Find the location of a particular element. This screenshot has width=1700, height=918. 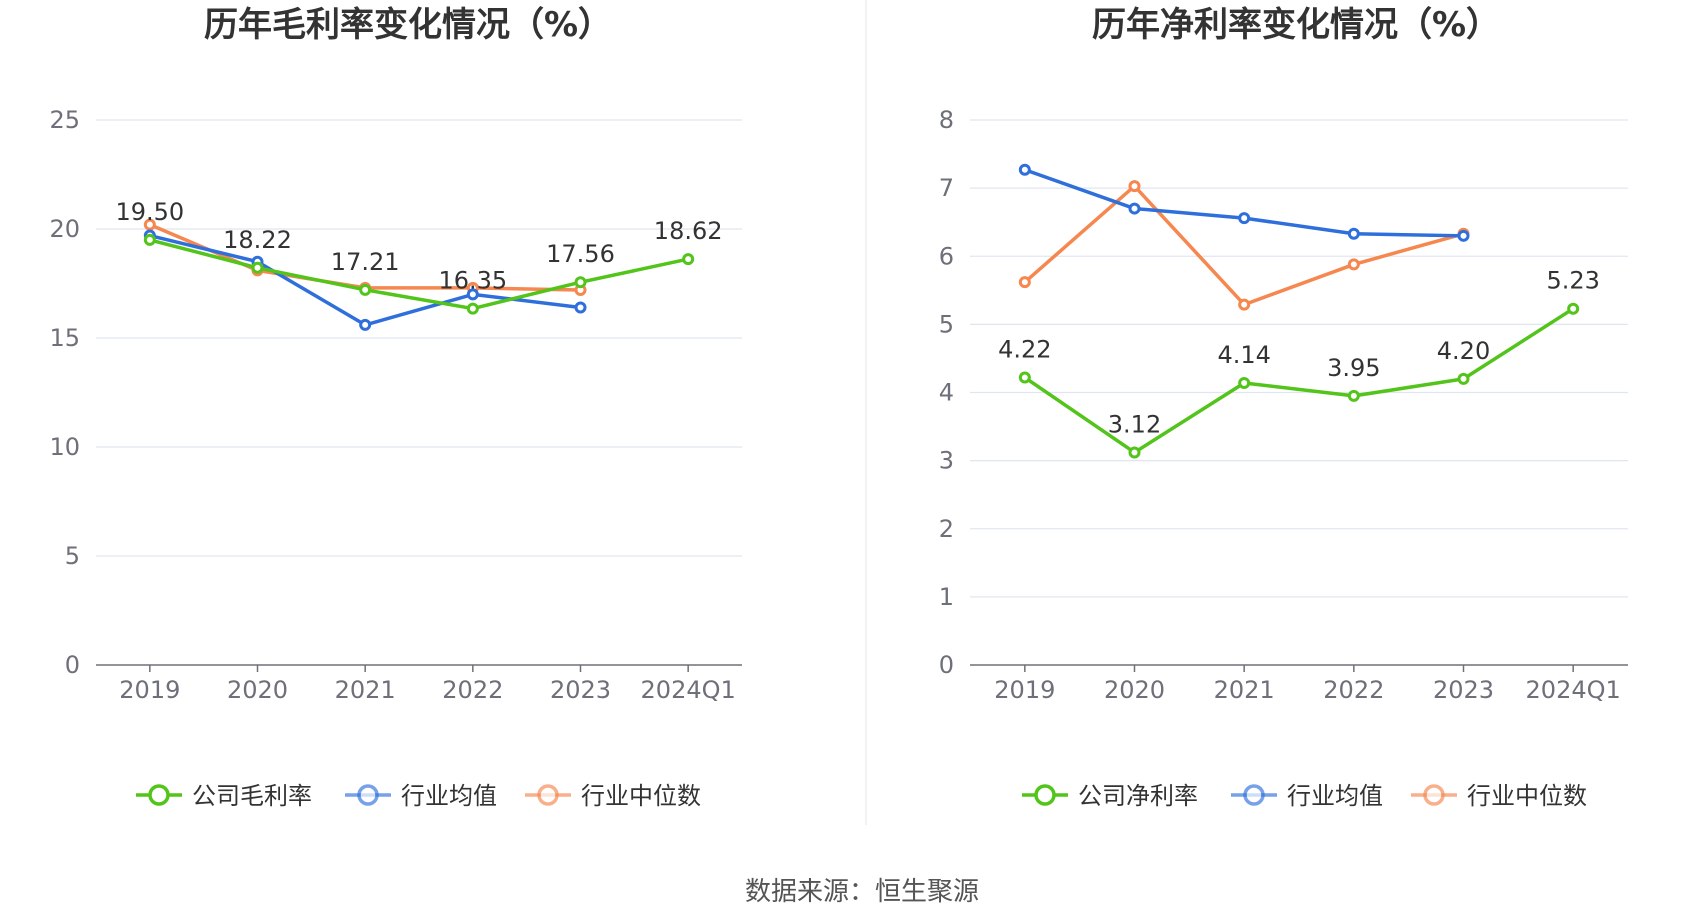

y-tick-label: 20 is located at coordinates (64, 229).